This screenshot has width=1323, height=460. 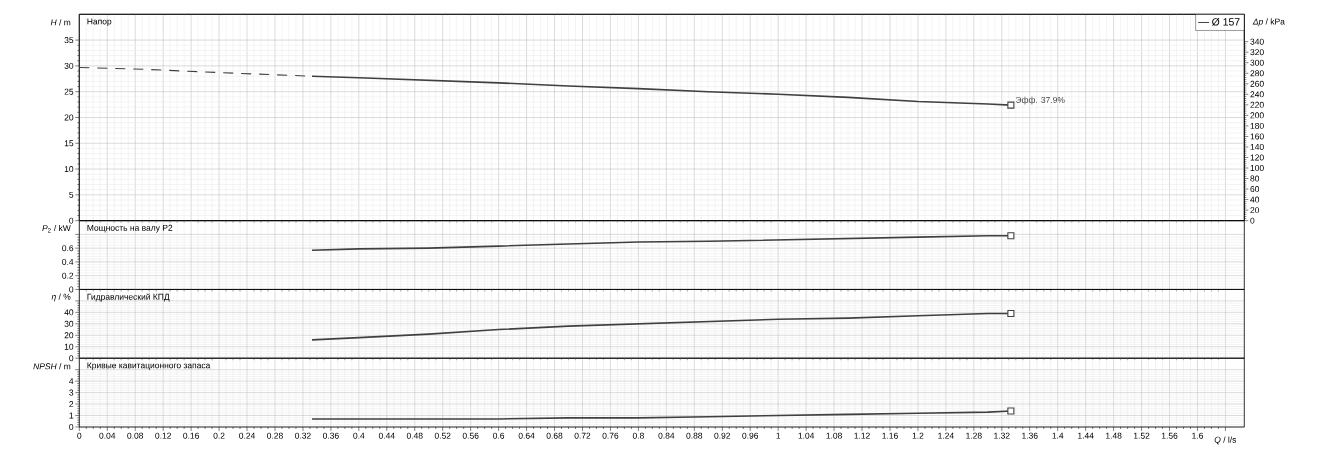 What do you see at coordinates (1257, 168) in the screenshot?
I see `y2-tick-label: 100` at bounding box center [1257, 168].